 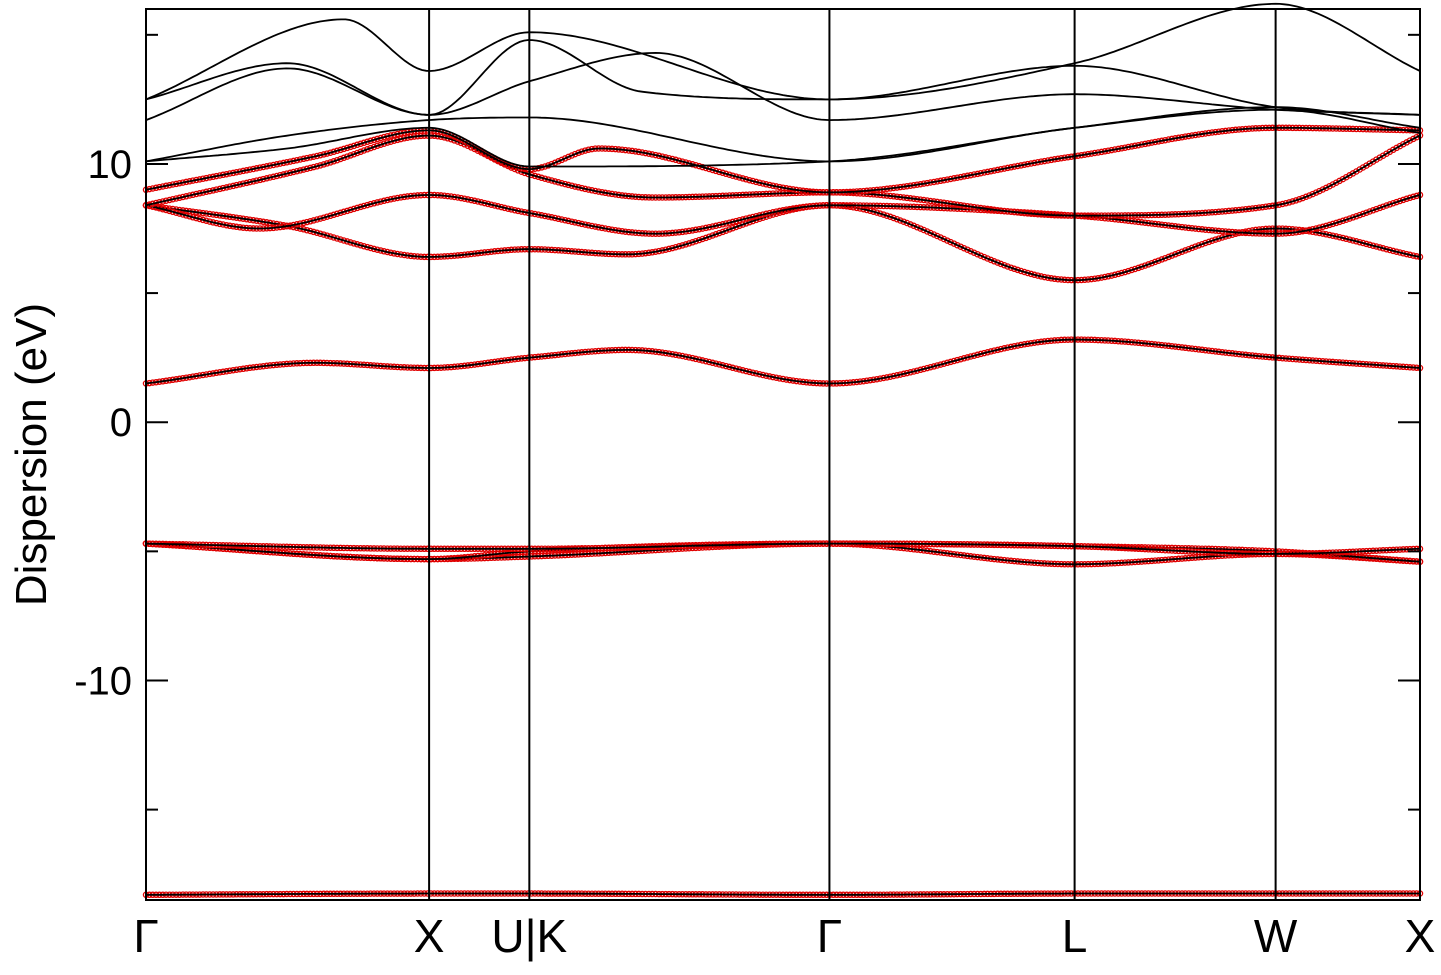 I want to click on y-axis-title: Dispersion (eV), so click(x=31, y=454).